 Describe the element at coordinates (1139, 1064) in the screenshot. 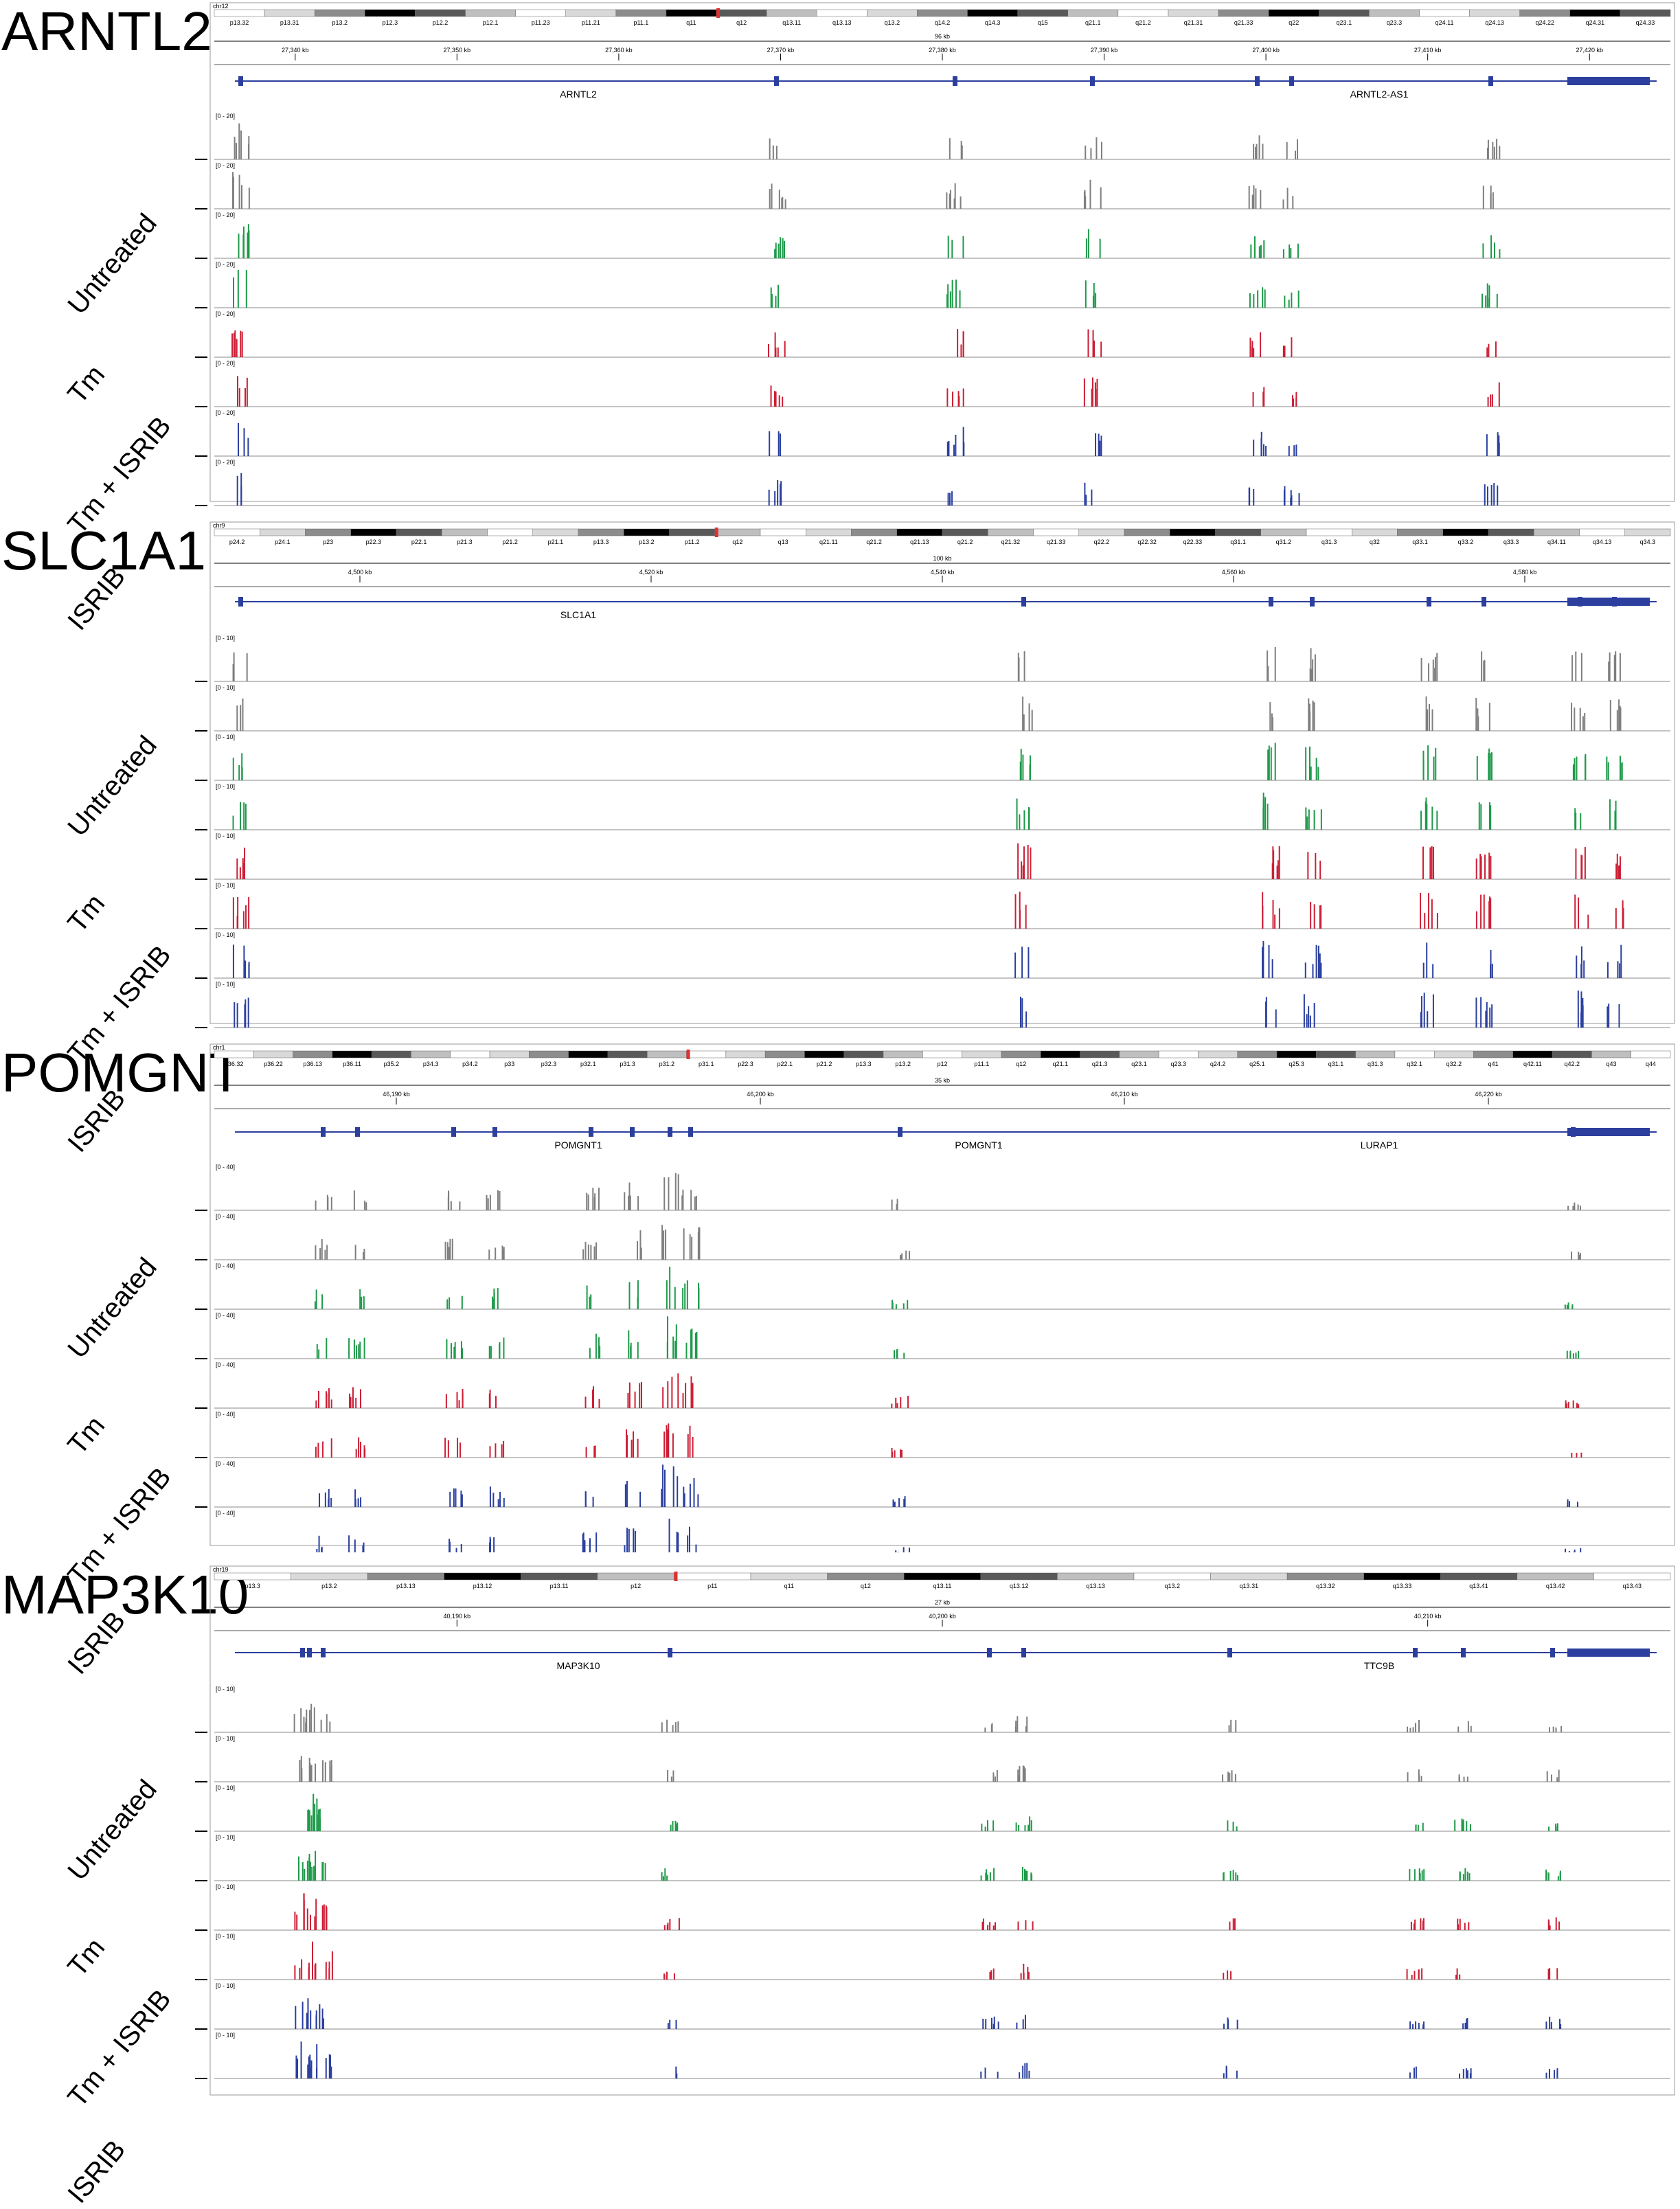

I see `cytoband-label: q23.1` at that location.